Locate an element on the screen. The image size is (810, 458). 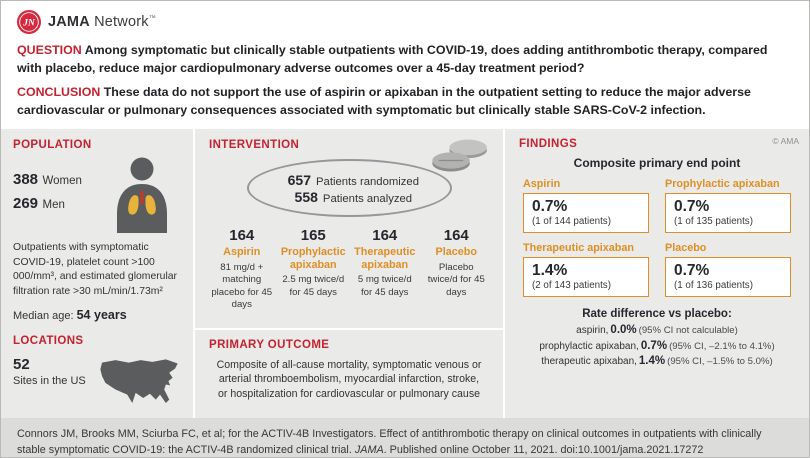
arm-placebo: 164 Placebo Placebo twice/d for 45 days is located at coordinates (457, 269).